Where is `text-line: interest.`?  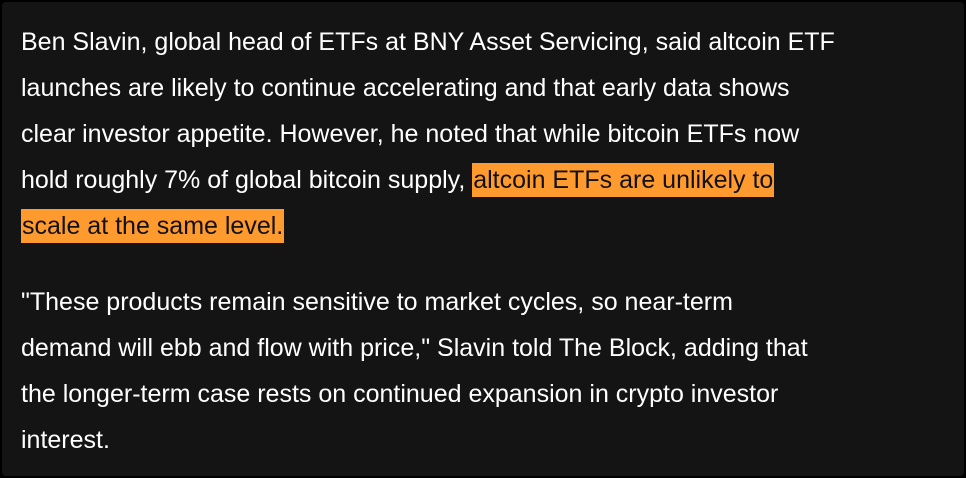
text-line: interest. is located at coordinates (65, 440).